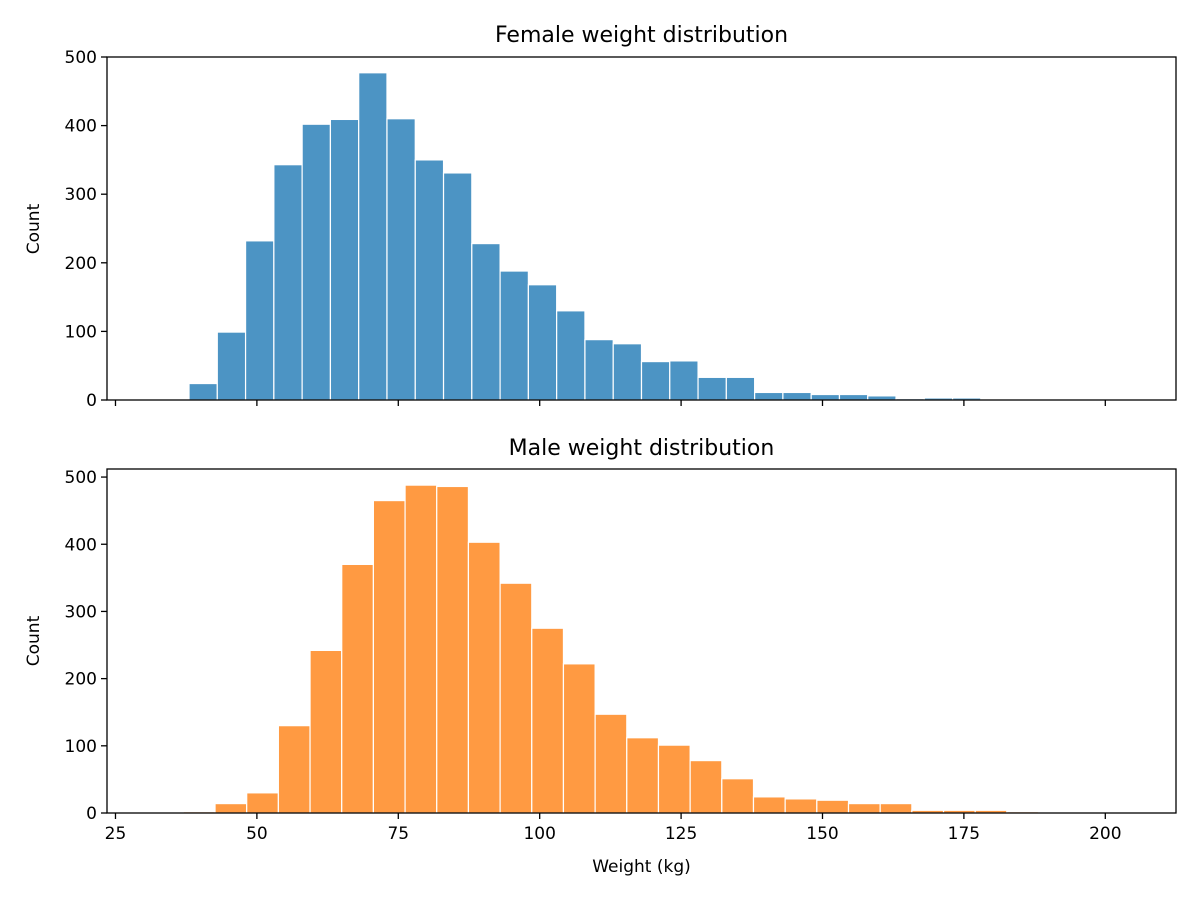 The image size is (1200, 900). Describe the element at coordinates (641, 35) in the screenshot. I see `female-chart-title: Female weight distribution` at that location.